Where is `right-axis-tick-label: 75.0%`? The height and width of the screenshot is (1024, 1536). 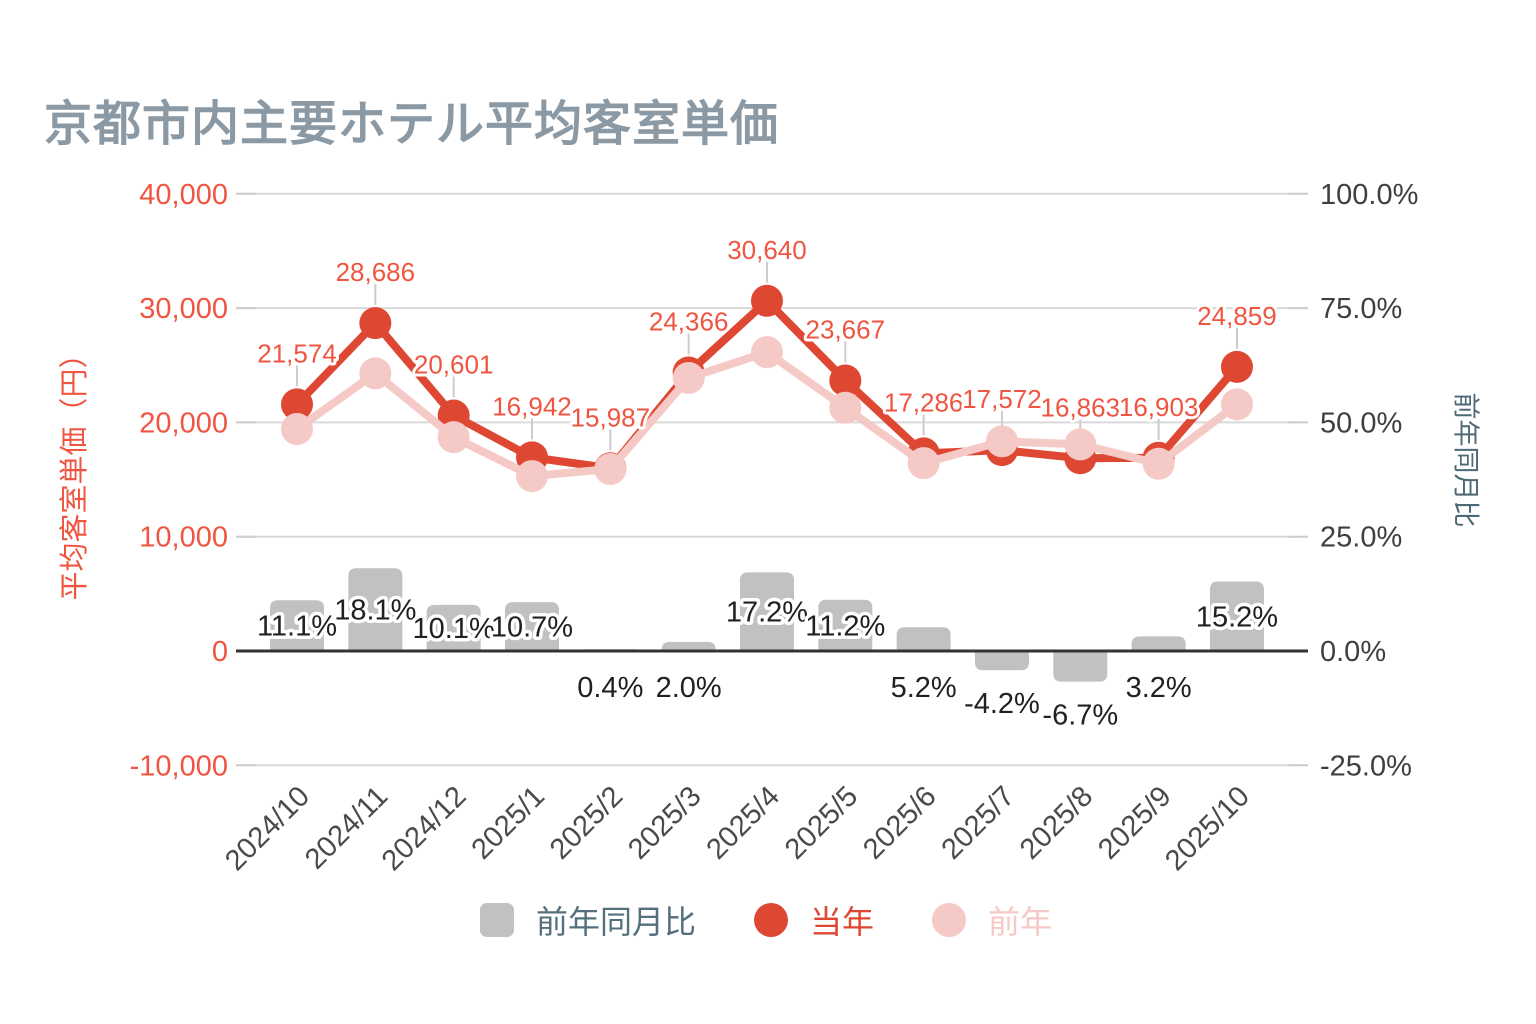 right-axis-tick-label: 75.0% is located at coordinates (1361, 309).